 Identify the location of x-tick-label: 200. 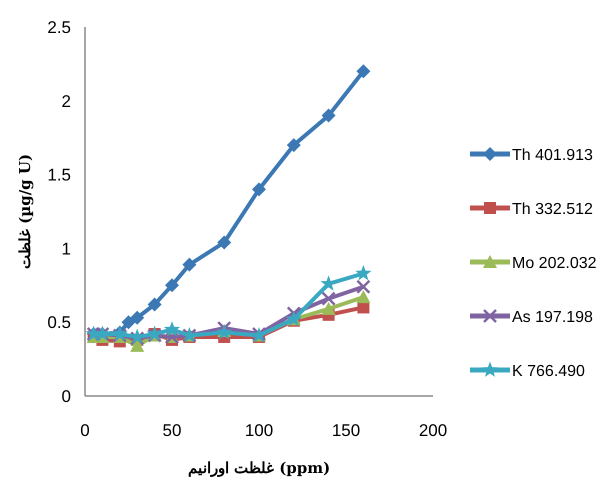
(433, 430).